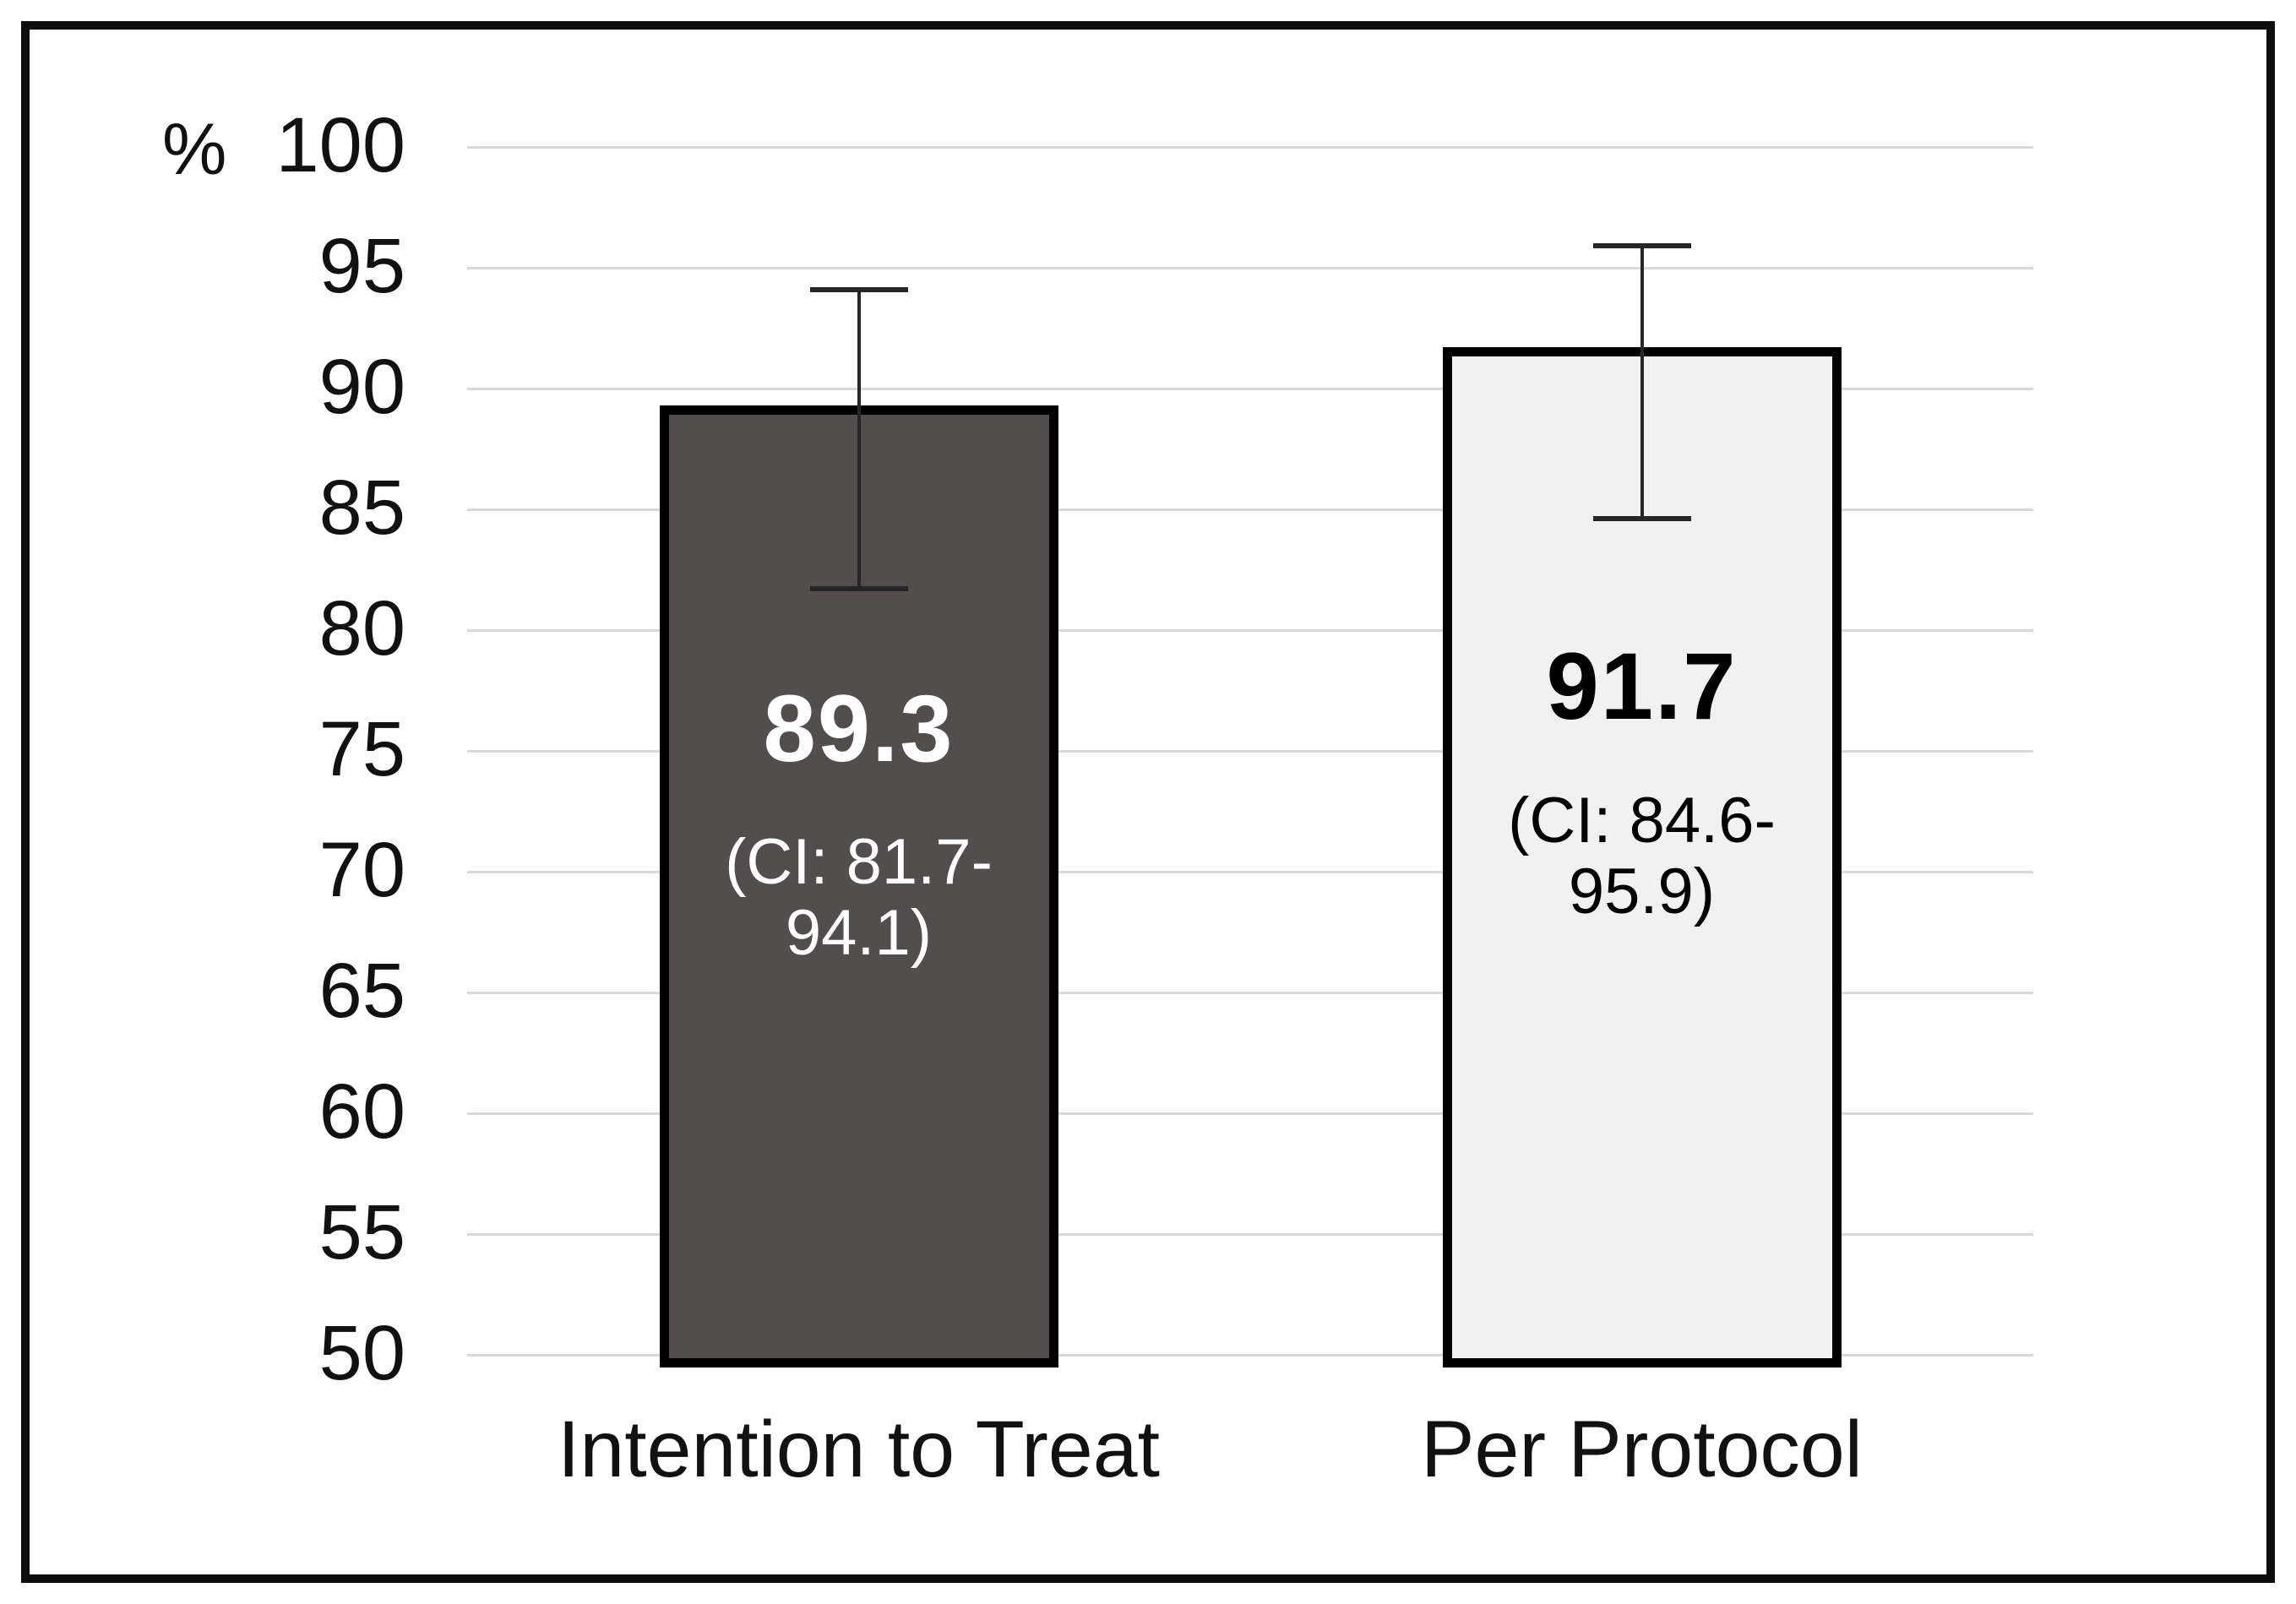 This screenshot has width=2296, height=1604. I want to click on y-tick-label: 95, so click(361, 266).